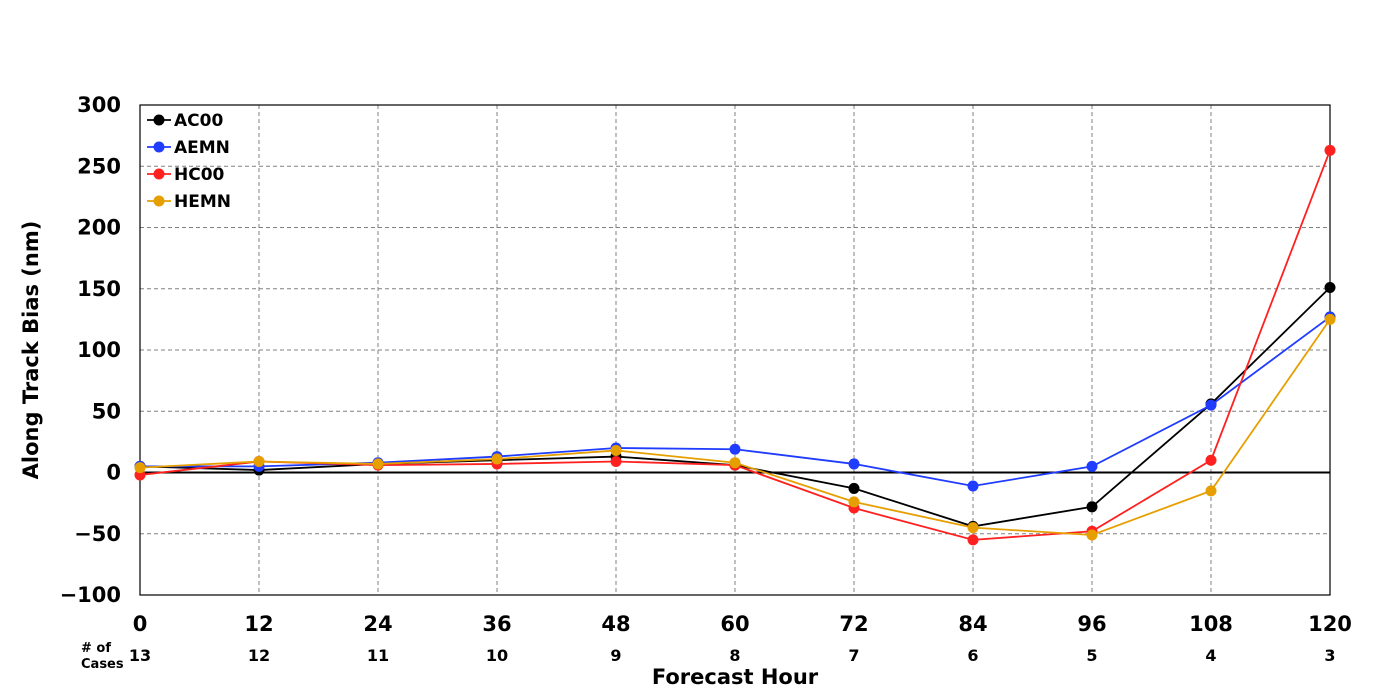 The width and height of the screenshot is (1400, 700). I want to click on x-tick-label: 96, so click(1091, 624).